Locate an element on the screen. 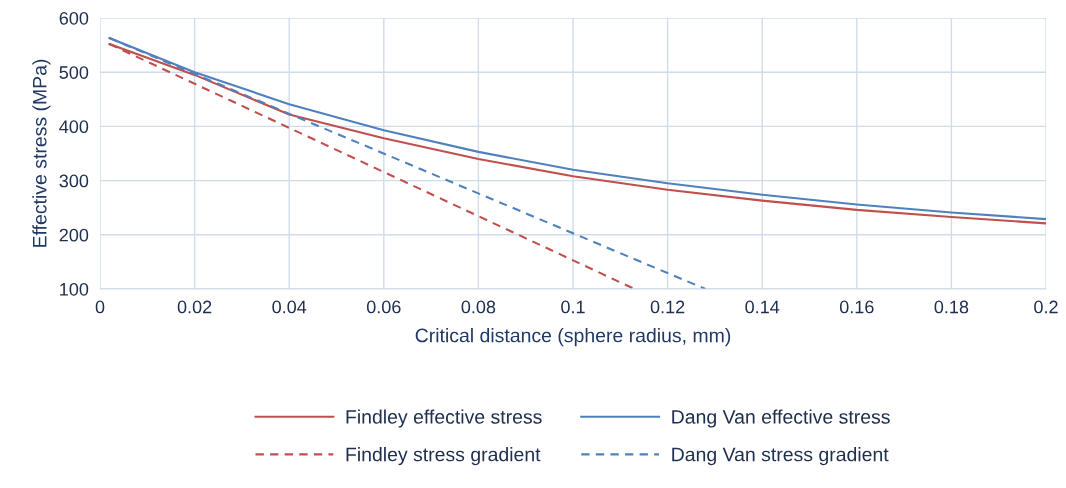 This screenshot has height=488, width=1066. y-tick-label: 500 is located at coordinates (74, 72).